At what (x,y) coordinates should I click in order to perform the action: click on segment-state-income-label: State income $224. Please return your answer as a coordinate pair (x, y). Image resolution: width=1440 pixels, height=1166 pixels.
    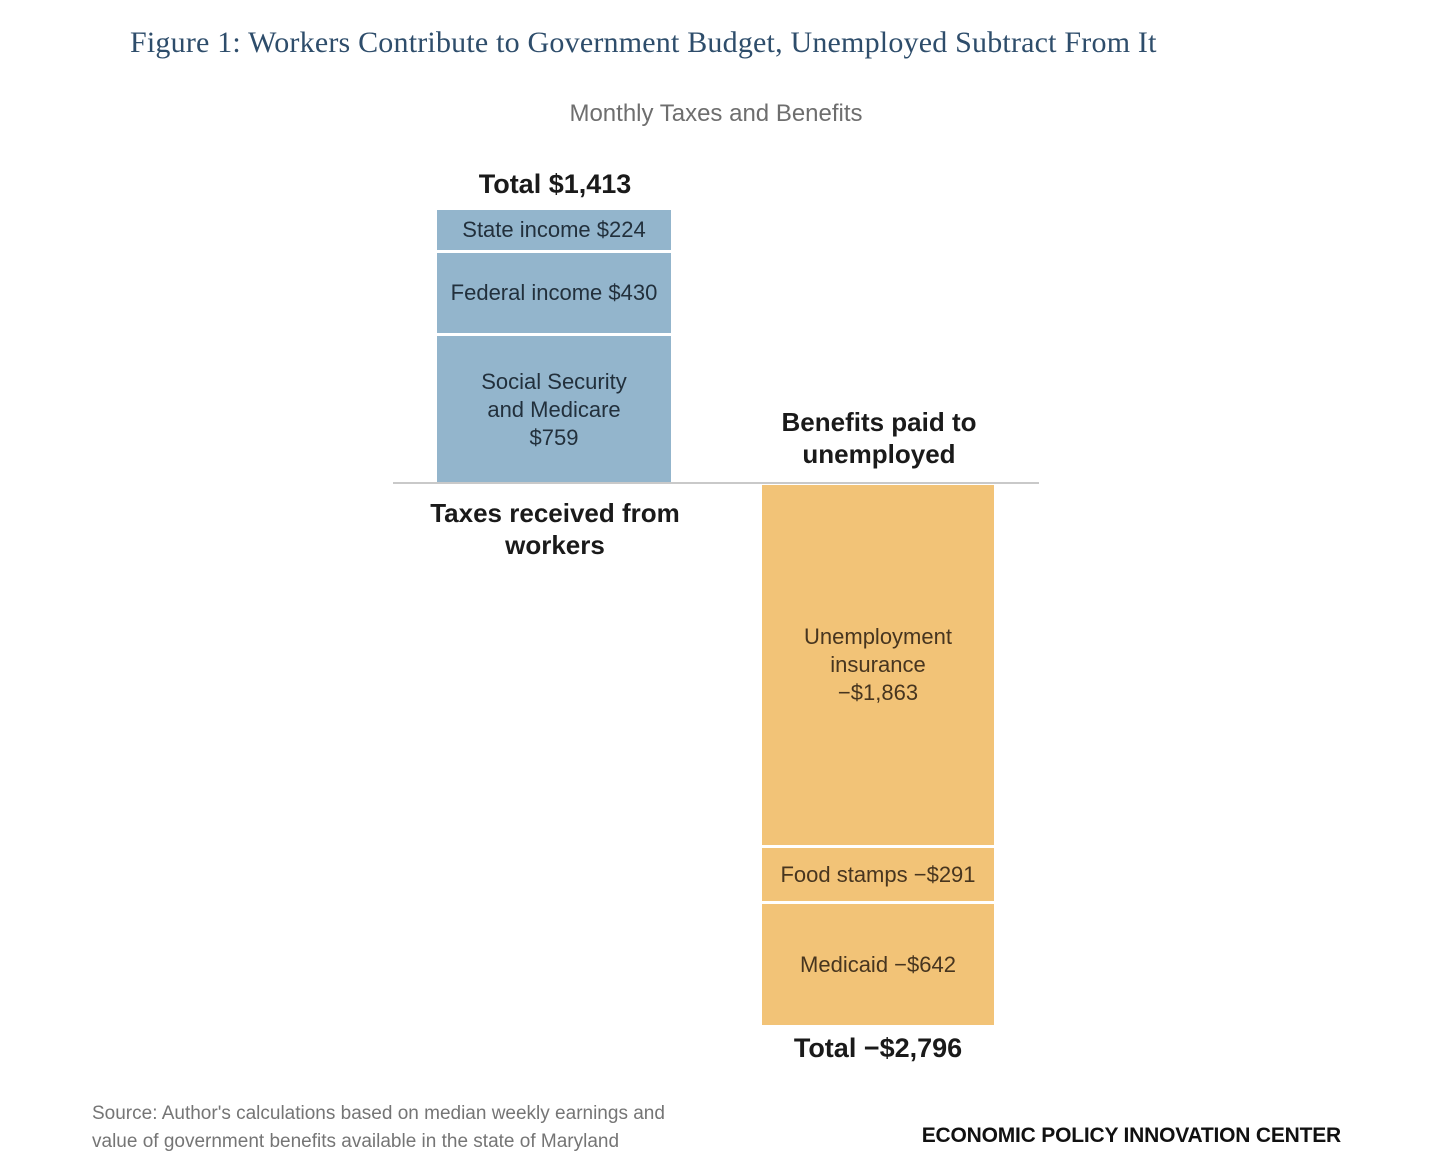
    Looking at the image, I should click on (554, 229).